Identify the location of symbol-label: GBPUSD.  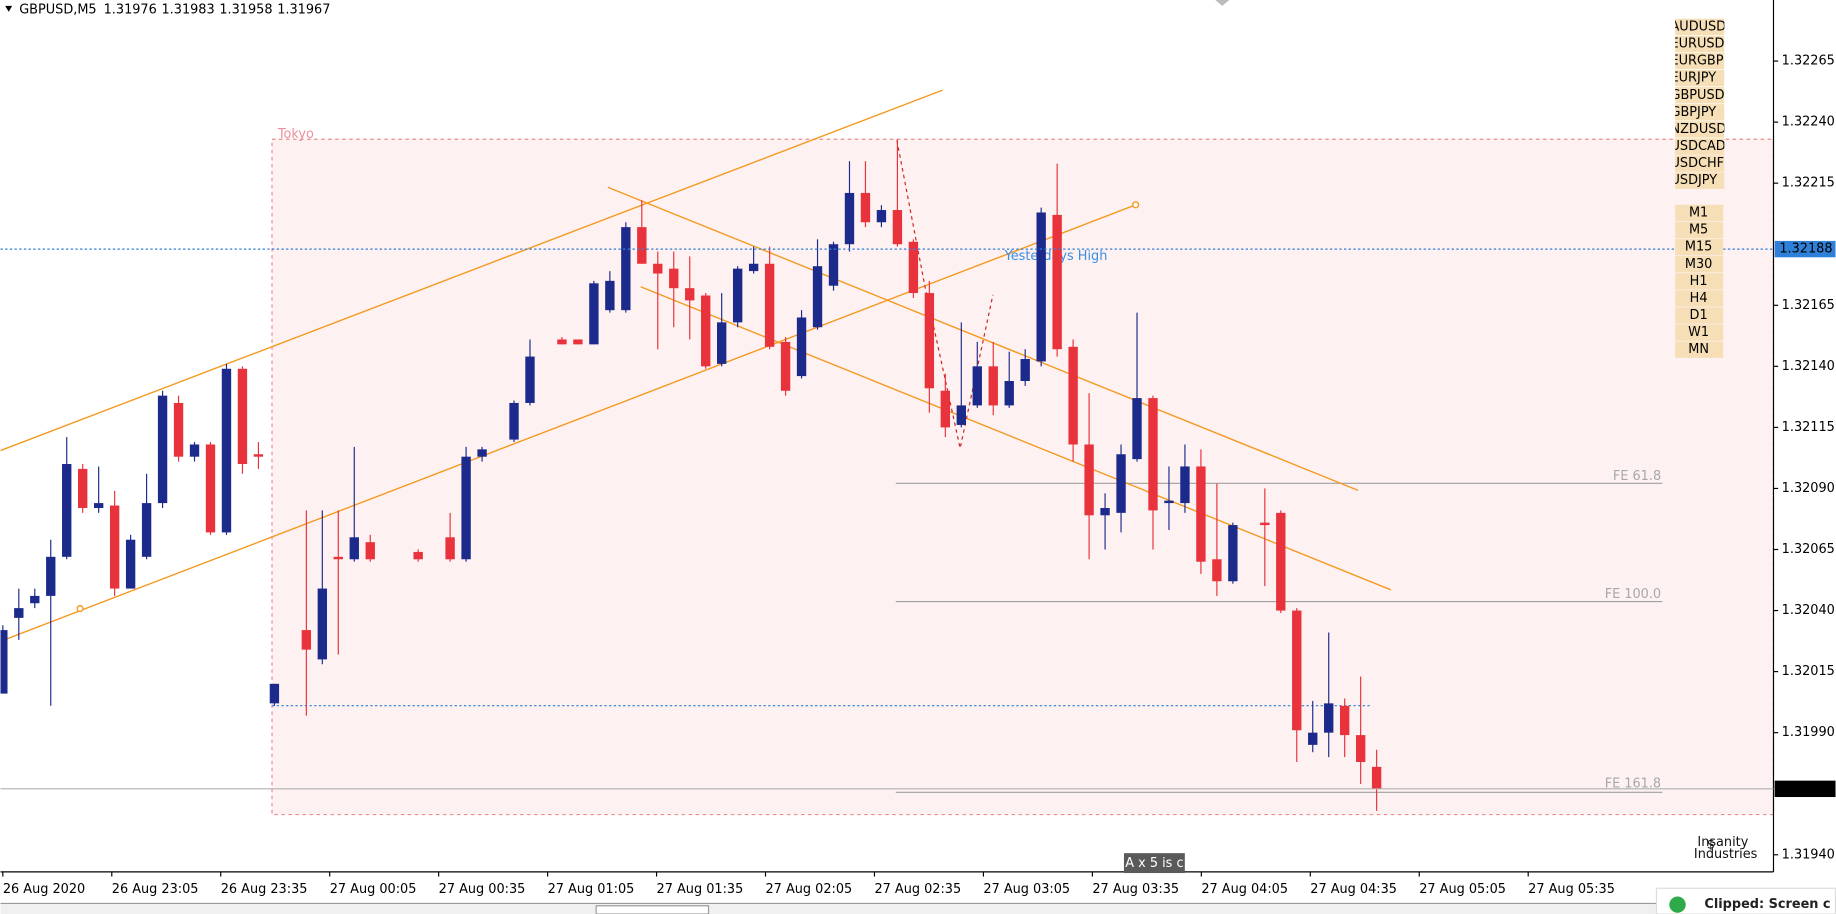
(1697, 95).